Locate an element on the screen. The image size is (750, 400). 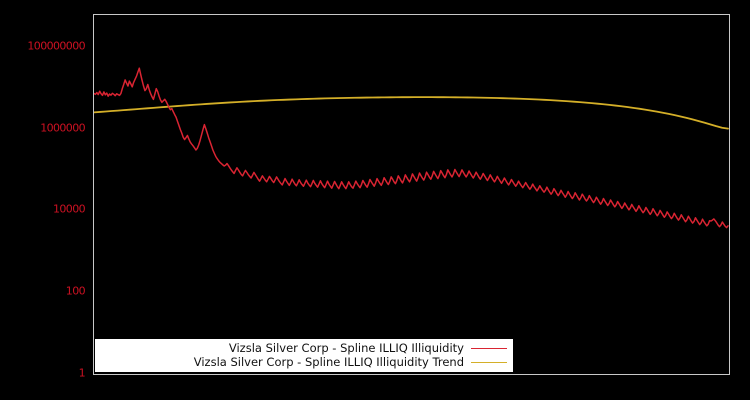
series-line-trend is located at coordinates (411, 113).